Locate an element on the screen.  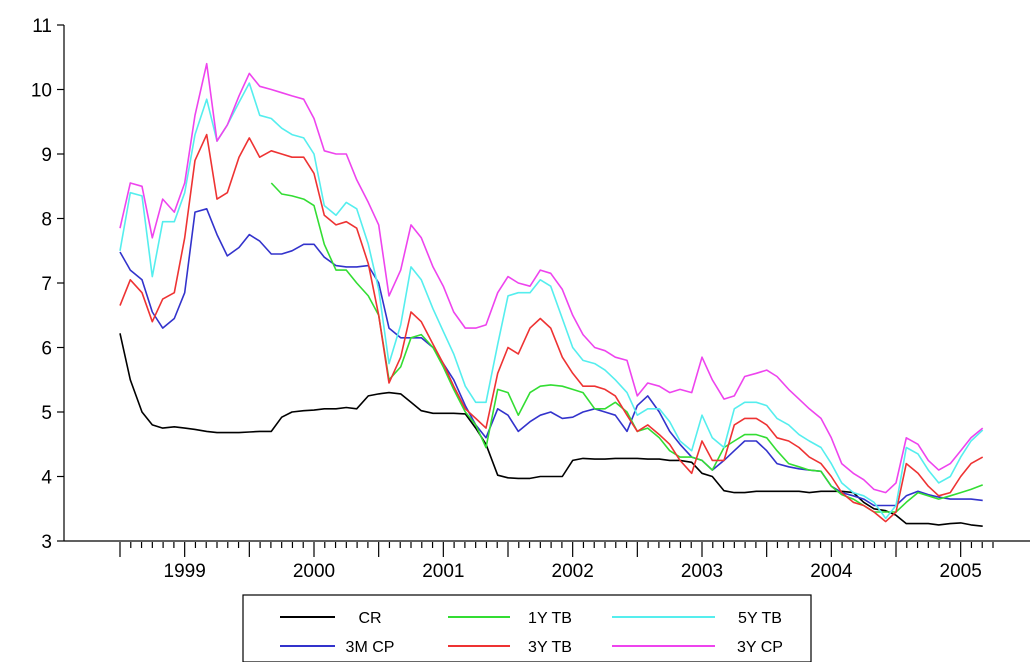
x-tick-label: 2001 is located at coordinates (443, 571).